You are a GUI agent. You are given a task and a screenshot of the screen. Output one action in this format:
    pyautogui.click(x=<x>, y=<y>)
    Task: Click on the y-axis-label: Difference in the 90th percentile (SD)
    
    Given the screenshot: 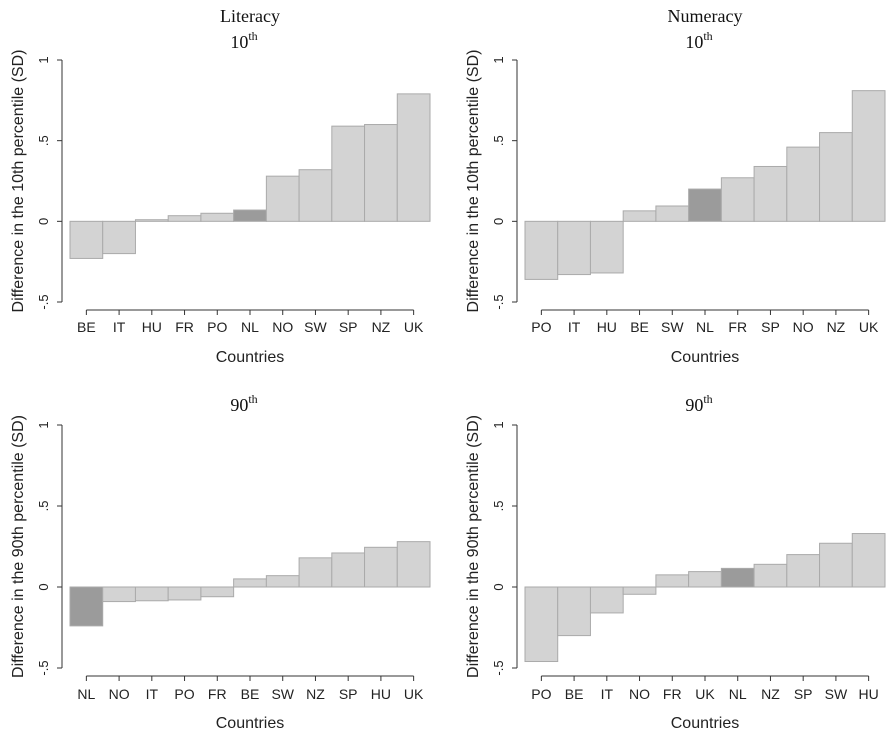 What is the action you would take?
    pyautogui.click(x=18, y=546)
    